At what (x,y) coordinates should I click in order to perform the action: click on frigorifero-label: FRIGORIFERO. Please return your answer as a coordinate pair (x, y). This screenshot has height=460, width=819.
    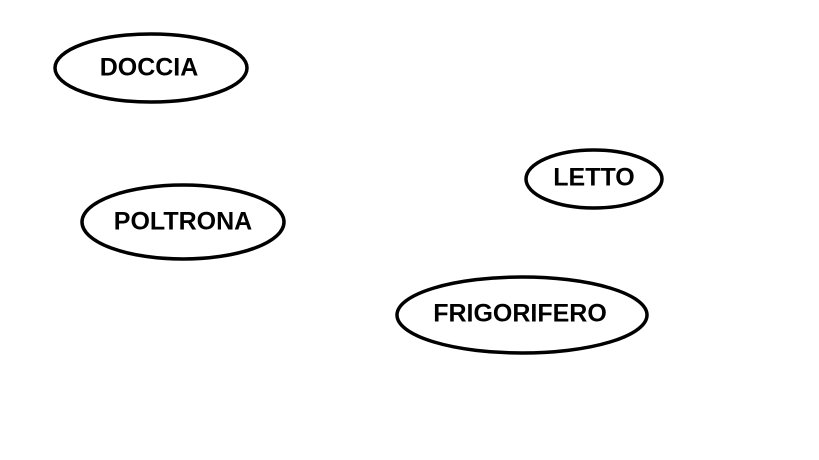
    Looking at the image, I should click on (520, 313).